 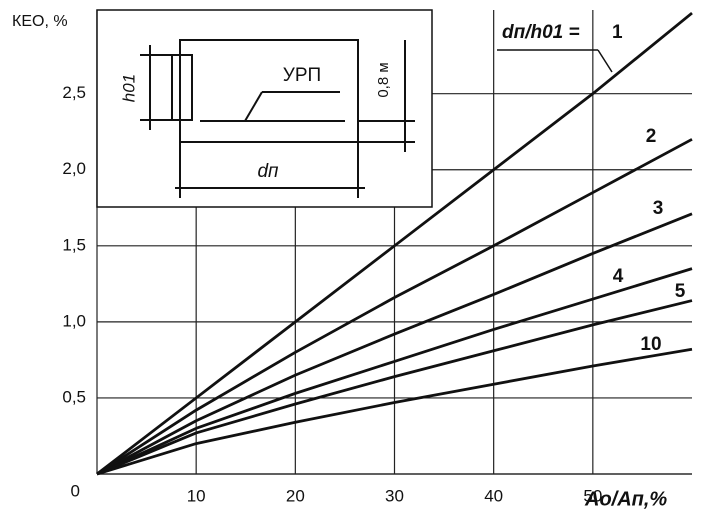 I want to click on x-axis-label: Aо/Aп,%, so click(x=625, y=499).